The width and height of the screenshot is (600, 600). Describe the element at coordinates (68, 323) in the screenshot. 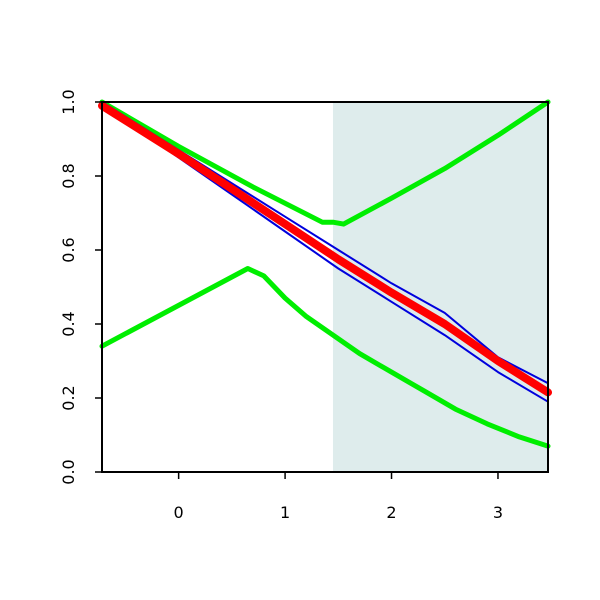

I see `y-tick-label: 0.4` at that location.